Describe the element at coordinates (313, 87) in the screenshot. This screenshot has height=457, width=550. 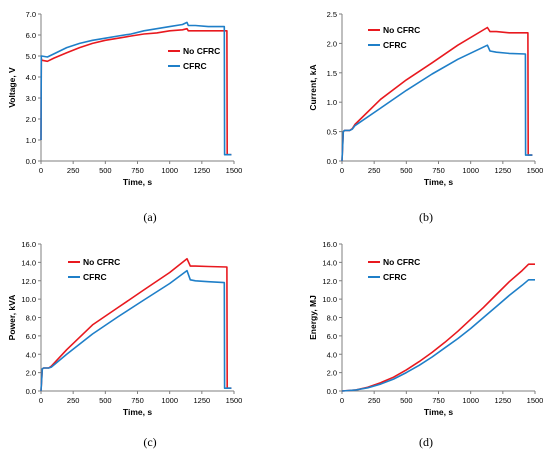
I see `y-axis-title: Current, kA` at that location.